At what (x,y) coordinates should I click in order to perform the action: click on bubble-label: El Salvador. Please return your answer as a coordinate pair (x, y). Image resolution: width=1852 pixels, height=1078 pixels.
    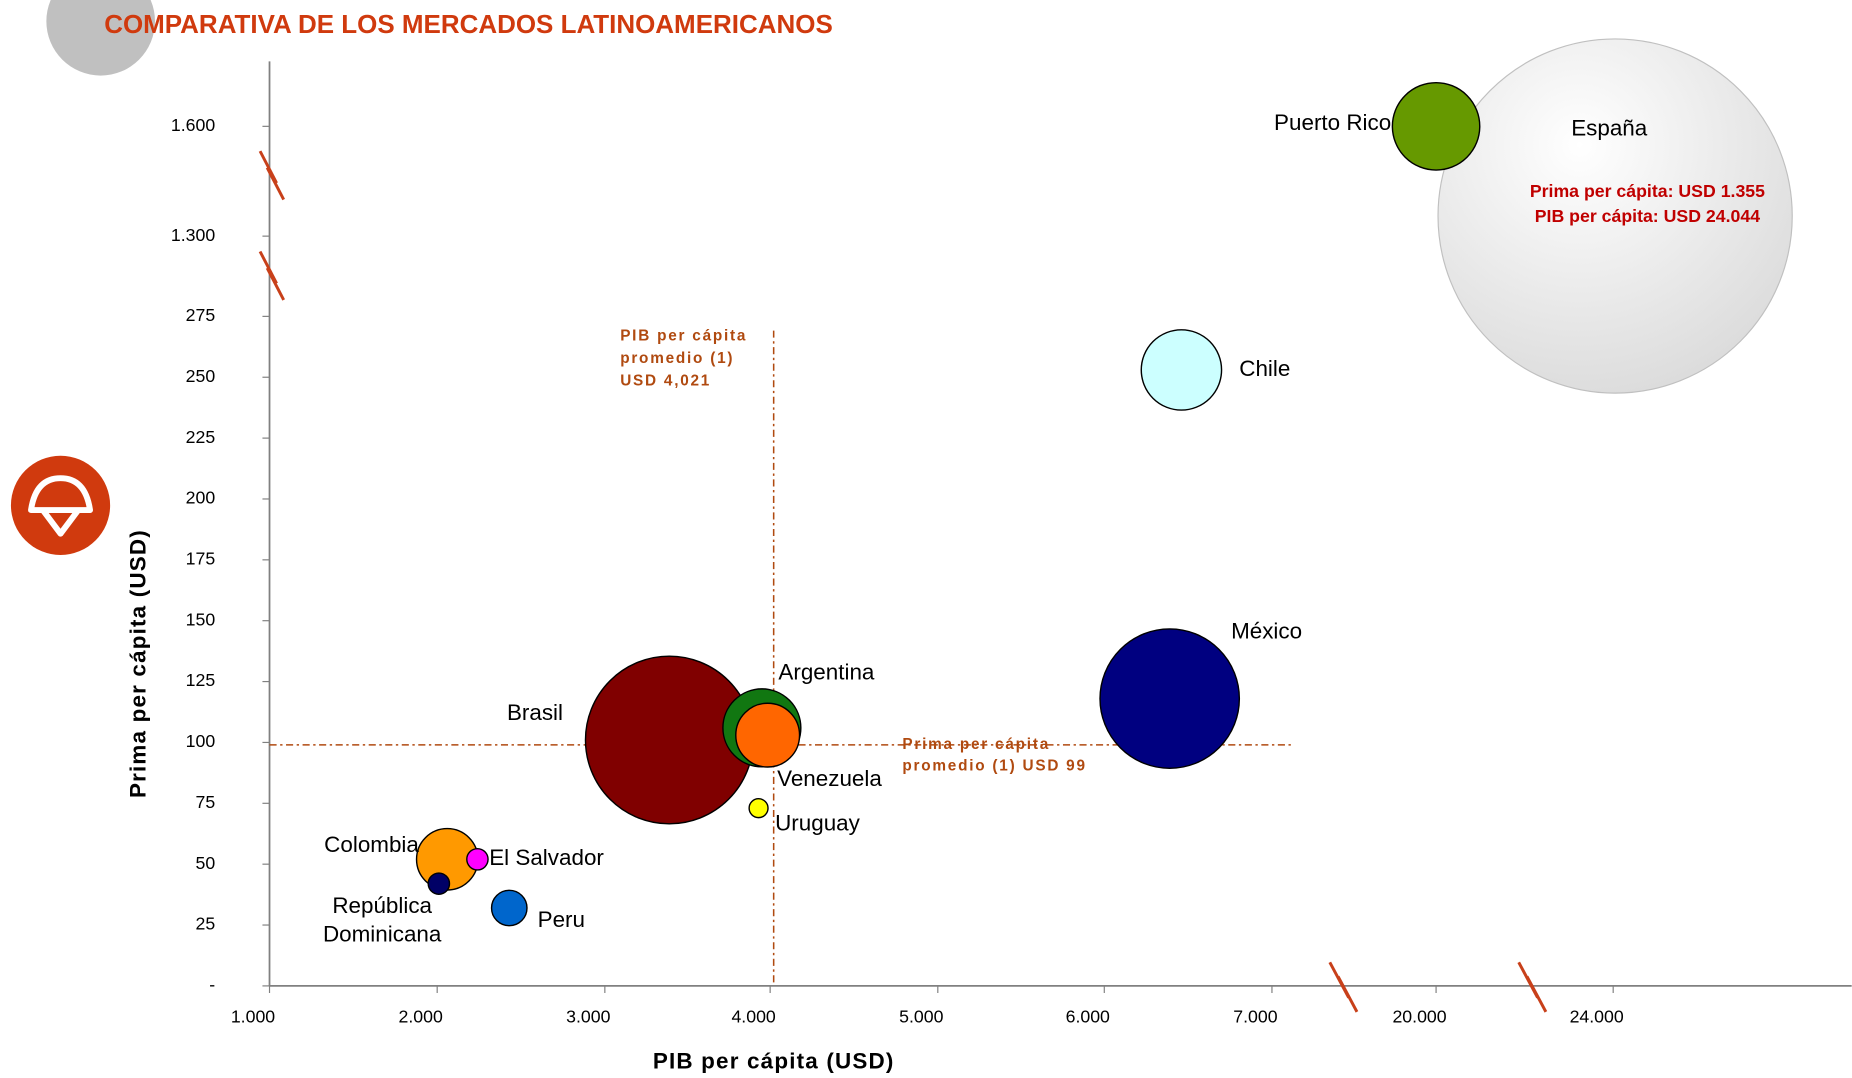
    Looking at the image, I should click on (546, 857).